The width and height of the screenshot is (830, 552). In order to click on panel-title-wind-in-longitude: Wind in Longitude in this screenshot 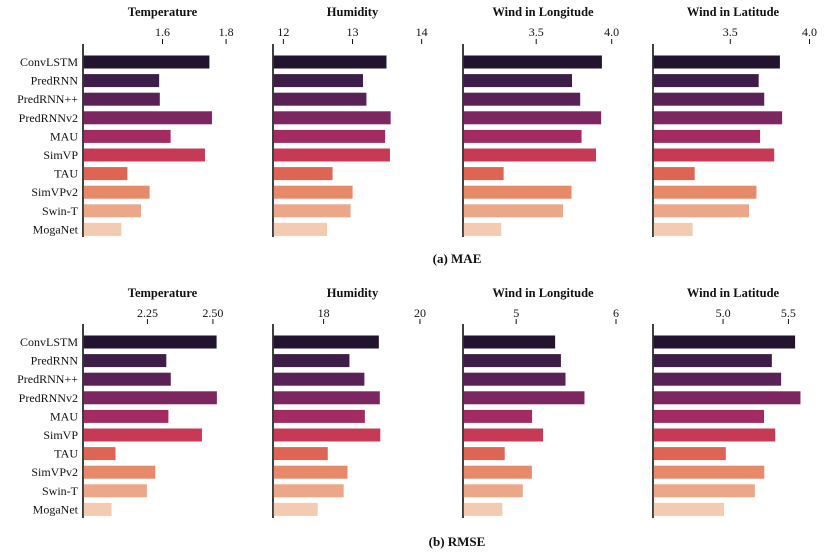, I will do `click(543, 293)`.